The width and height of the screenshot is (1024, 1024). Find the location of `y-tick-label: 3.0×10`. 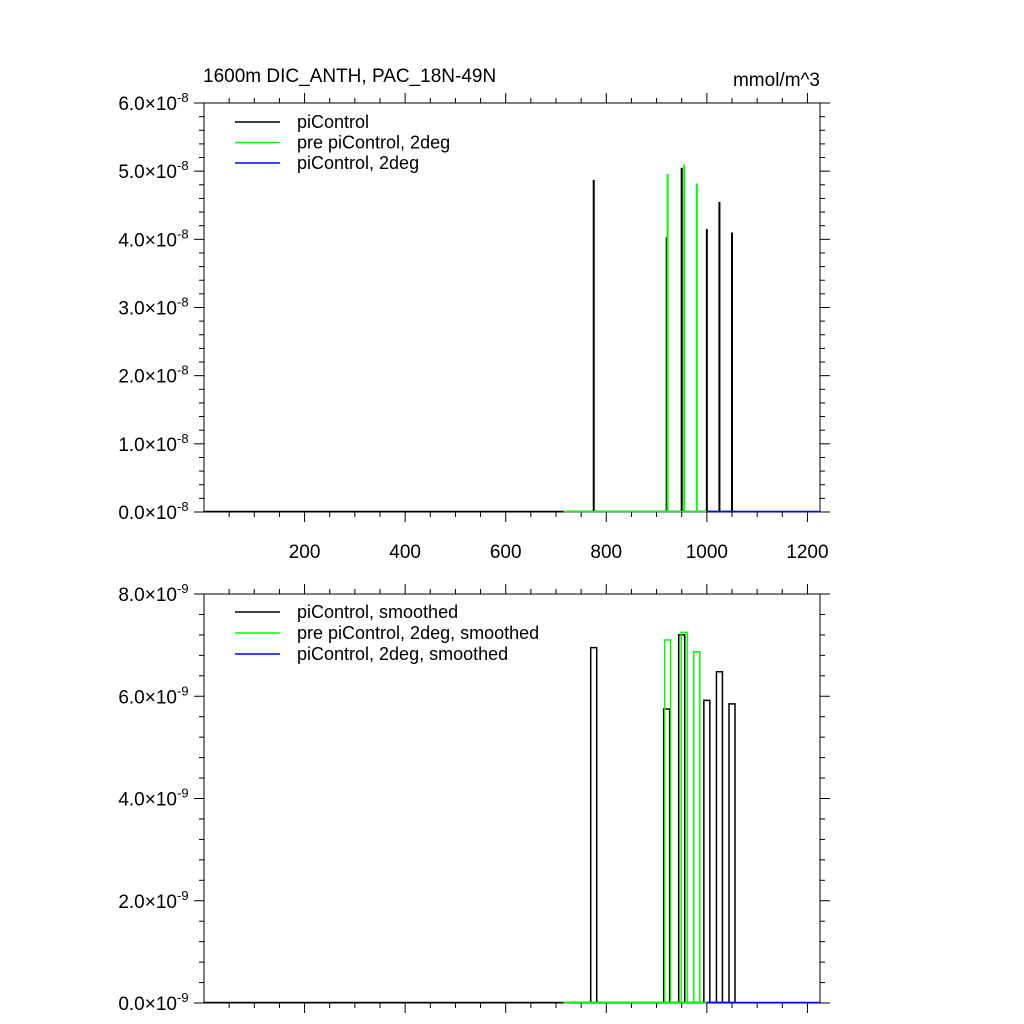

y-tick-label: 3.0×10 is located at coordinates (147, 309).